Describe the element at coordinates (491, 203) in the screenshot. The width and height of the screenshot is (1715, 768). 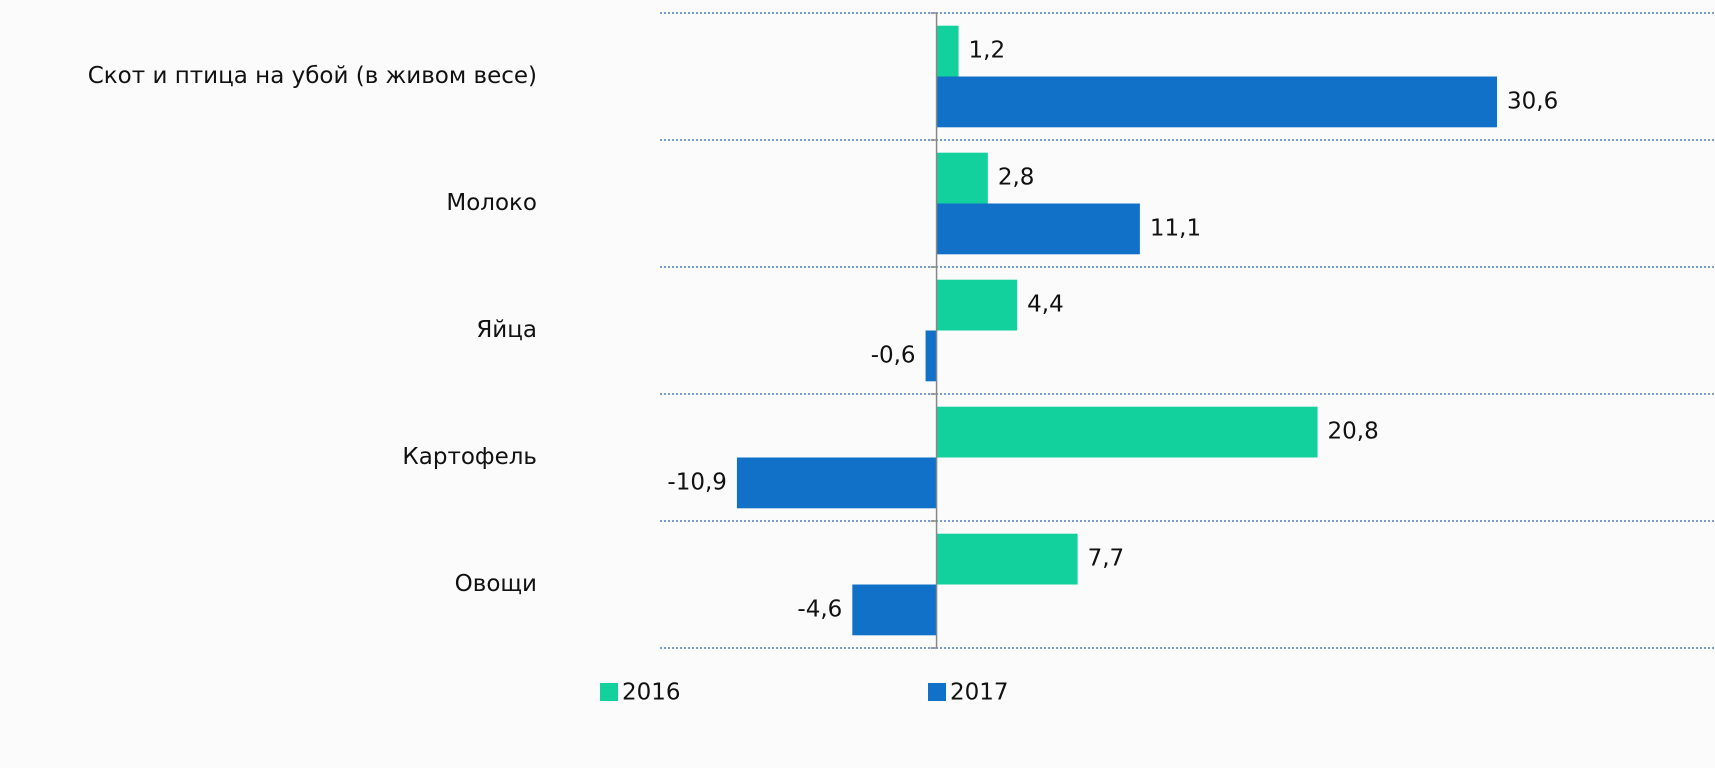
I see `category-label: Молоко` at that location.